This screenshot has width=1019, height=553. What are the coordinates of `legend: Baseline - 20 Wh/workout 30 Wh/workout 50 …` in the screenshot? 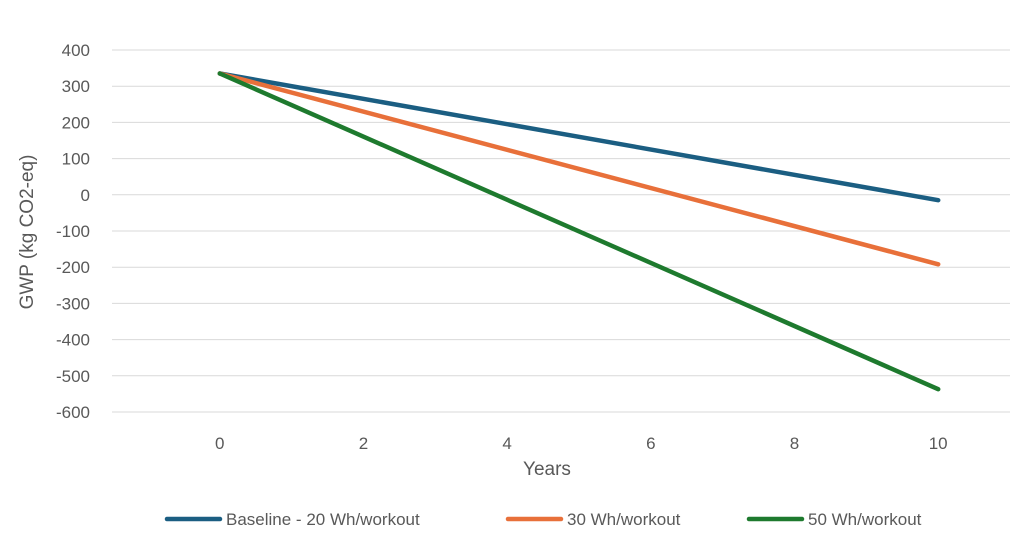 It's located at (543, 519).